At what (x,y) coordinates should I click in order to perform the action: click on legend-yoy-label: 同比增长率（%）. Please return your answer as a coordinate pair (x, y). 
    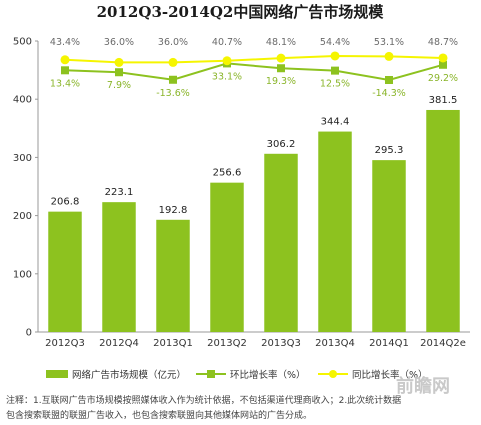
    Looking at the image, I should click on (390, 375).